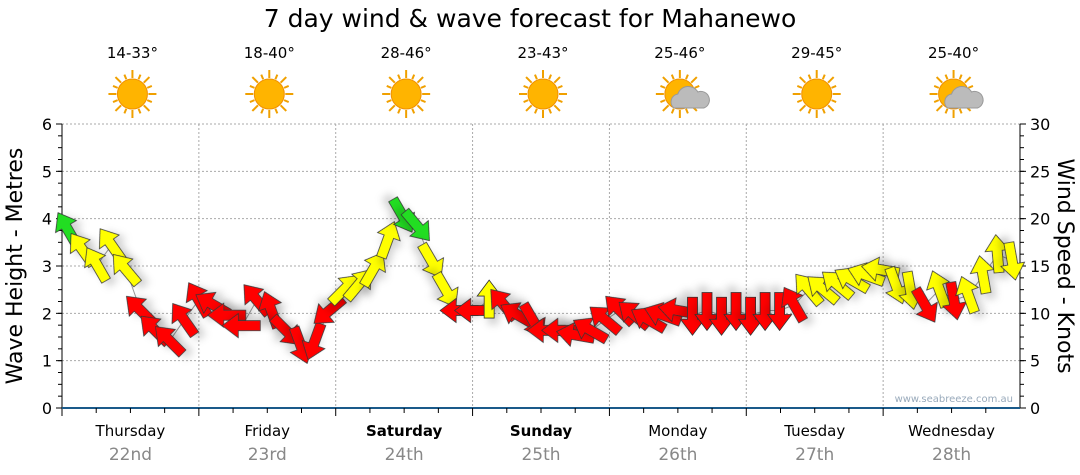 The image size is (1080, 475). What do you see at coordinates (47, 408) in the screenshot?
I see `y-tick-label: 0` at bounding box center [47, 408].